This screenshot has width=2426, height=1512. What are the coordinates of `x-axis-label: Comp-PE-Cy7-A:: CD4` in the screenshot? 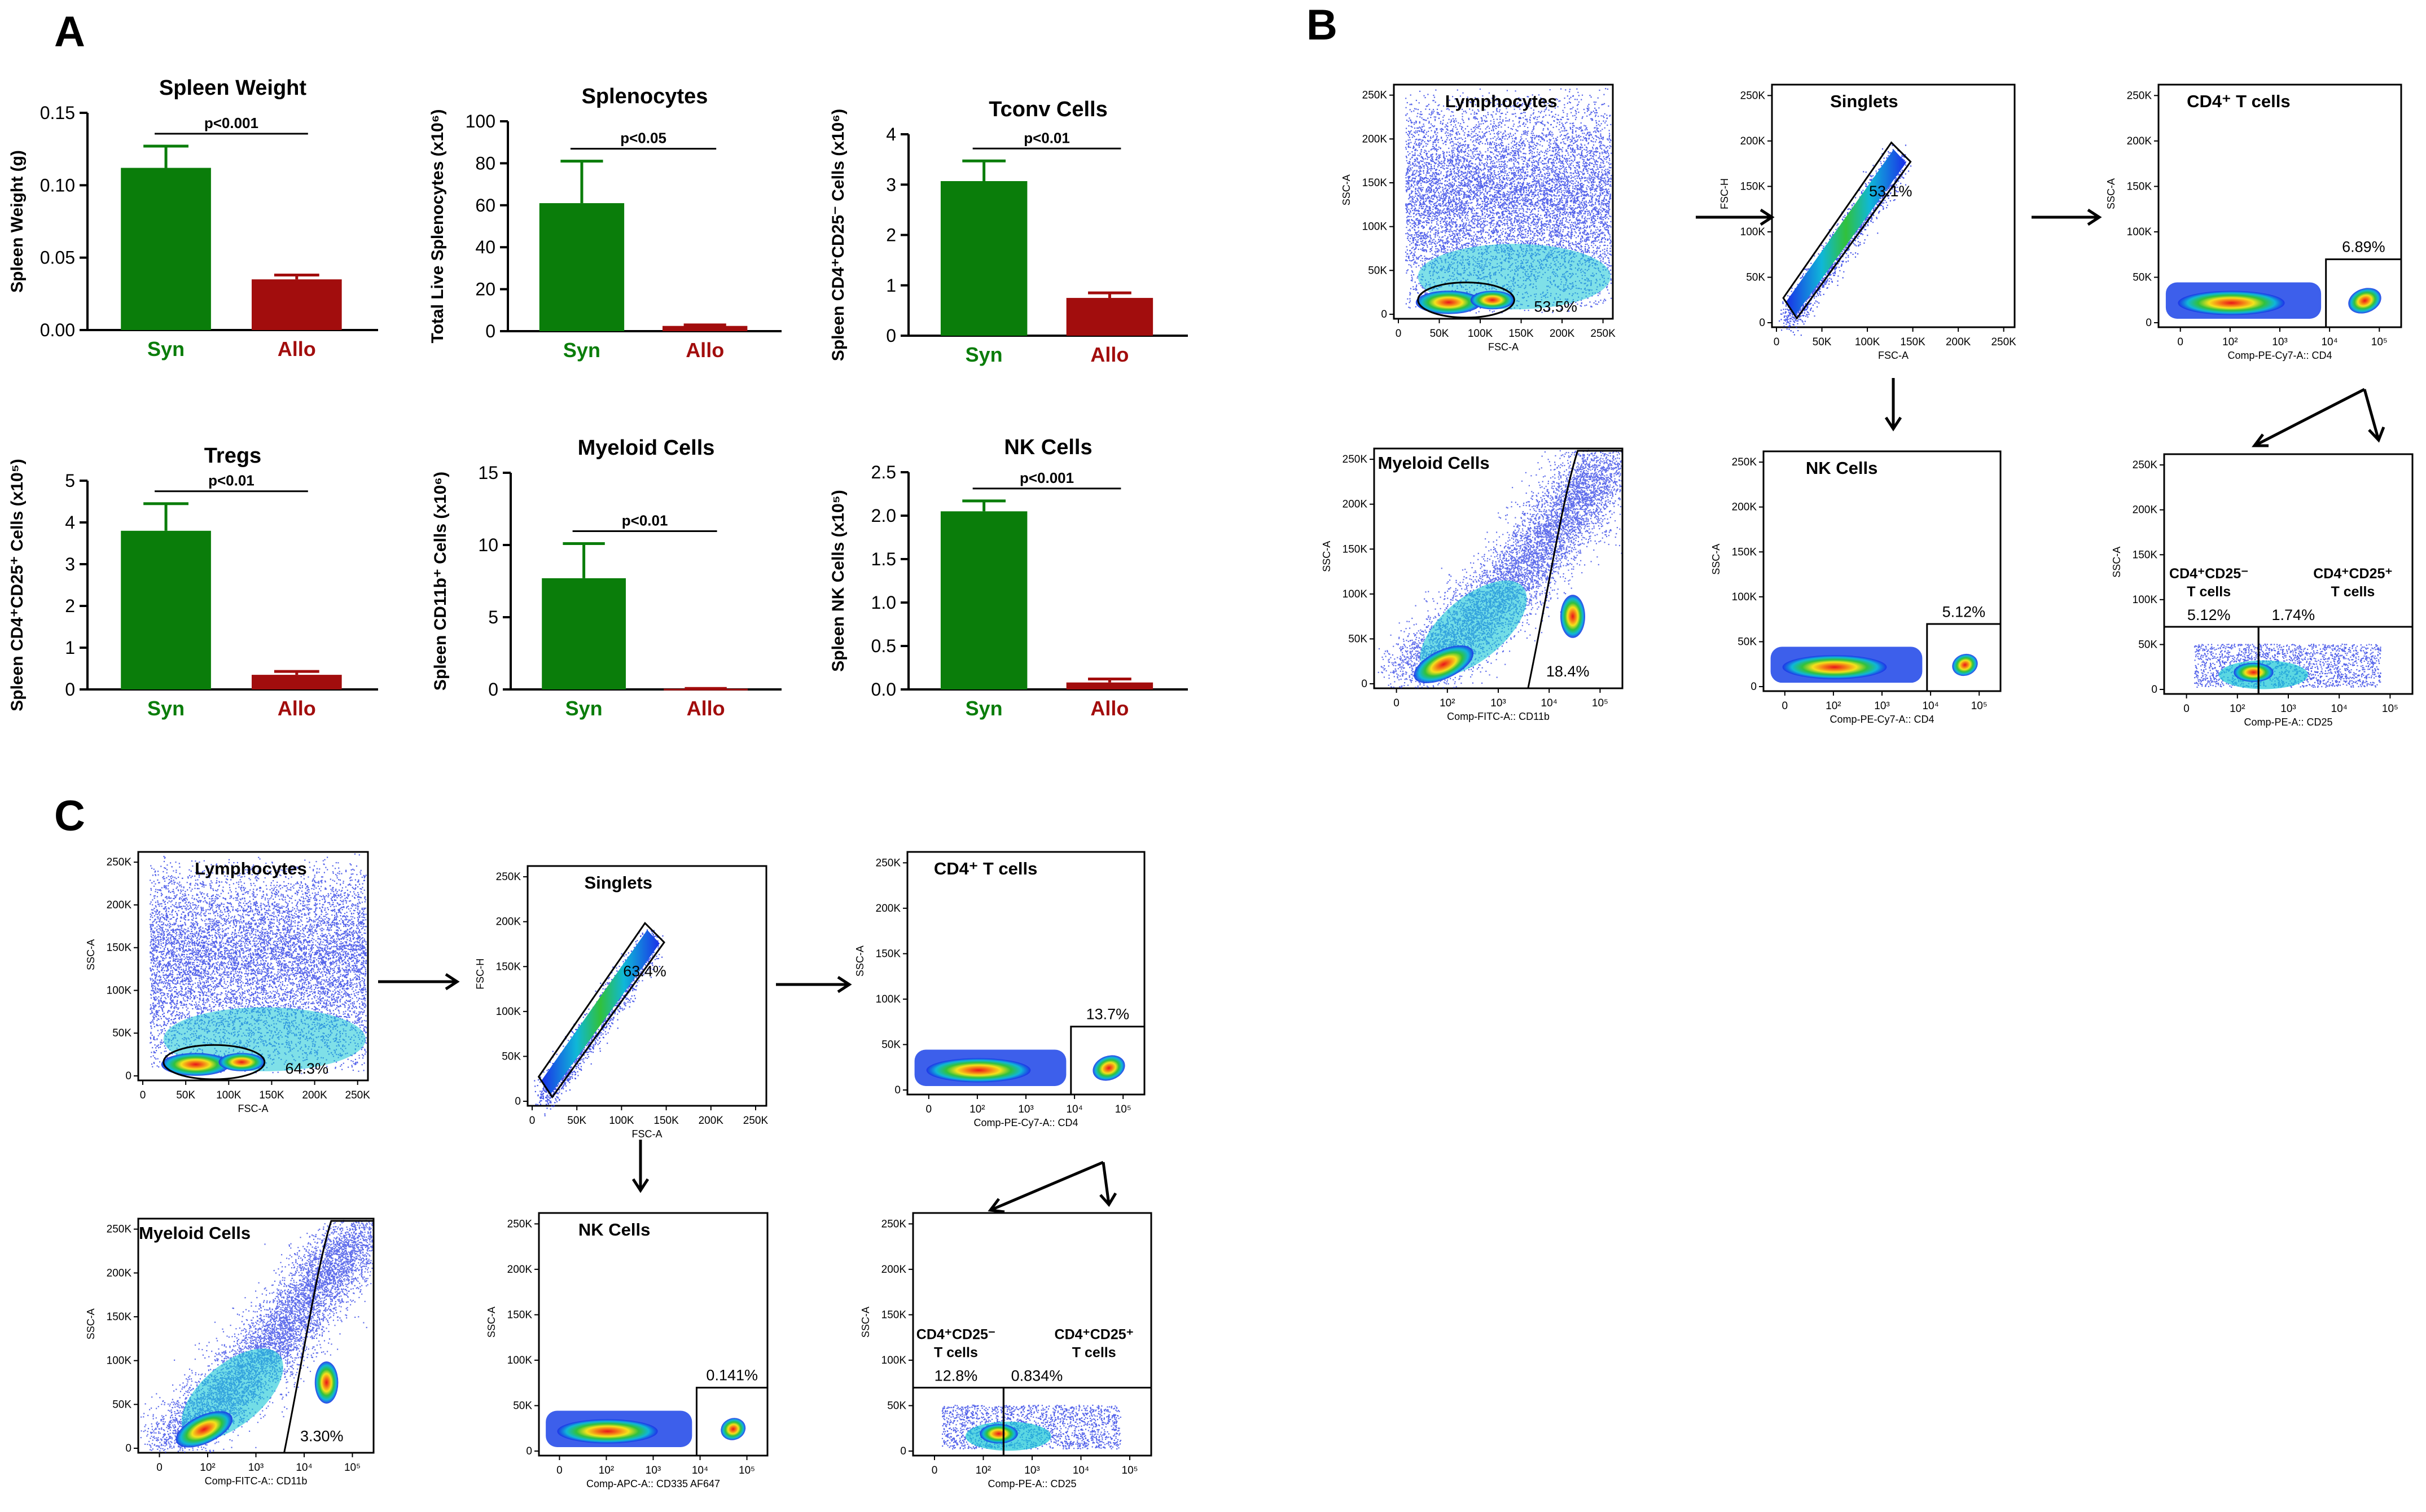 It's located at (1882, 720).